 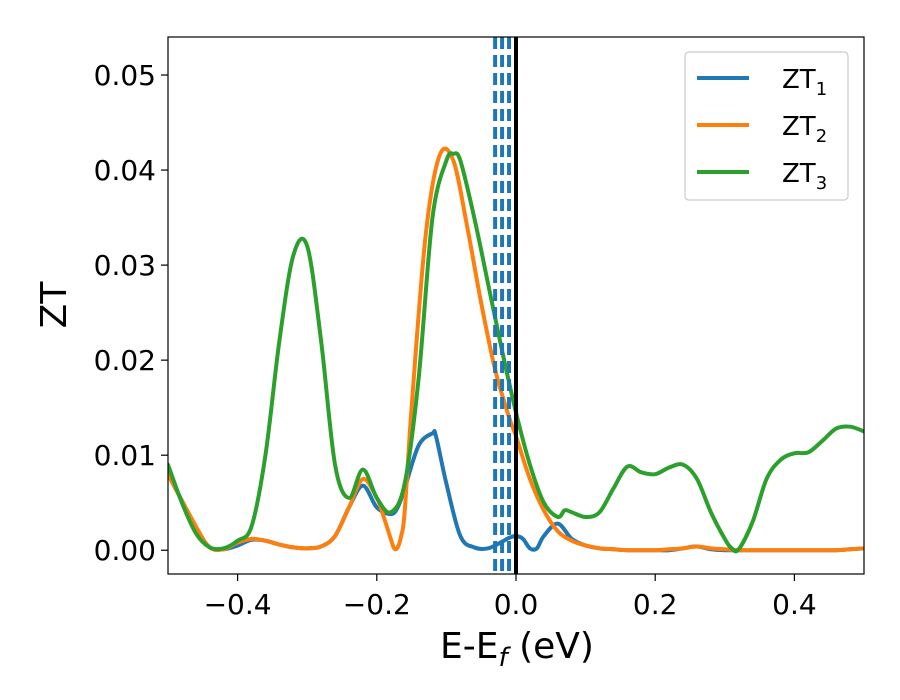 I want to click on y-tick-label: 0.04, so click(x=125, y=170).